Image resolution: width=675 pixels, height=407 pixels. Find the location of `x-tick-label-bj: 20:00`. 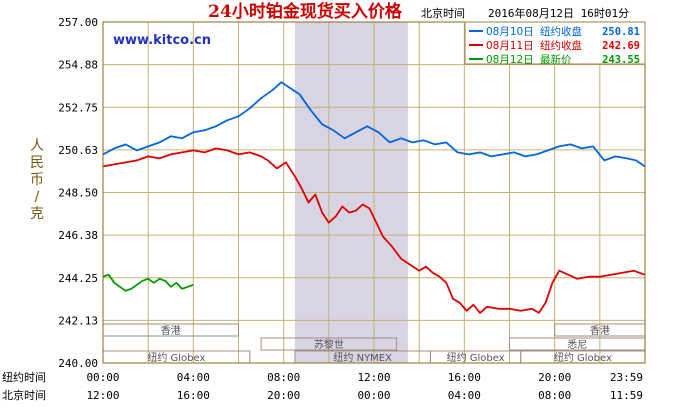

x-tick-label-bj: 20:00 is located at coordinates (283, 395).